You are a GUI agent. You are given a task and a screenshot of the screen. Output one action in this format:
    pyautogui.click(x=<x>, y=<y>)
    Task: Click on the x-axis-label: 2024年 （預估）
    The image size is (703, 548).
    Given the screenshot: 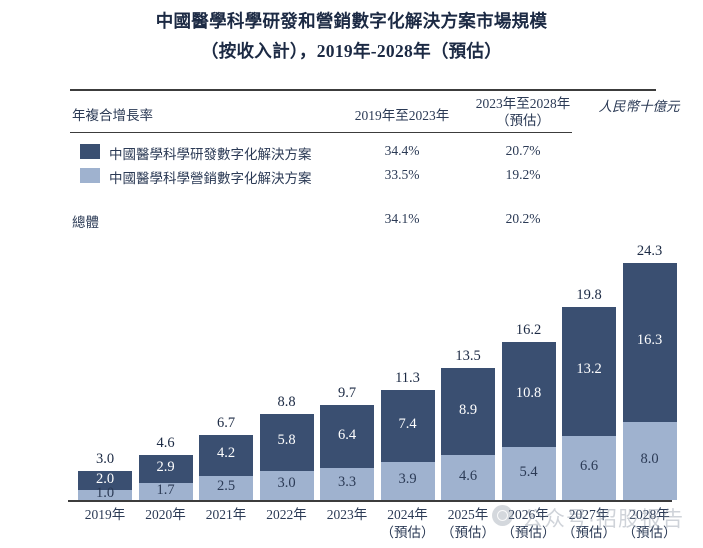 What is the action you would take?
    pyautogui.click(x=407, y=523)
    